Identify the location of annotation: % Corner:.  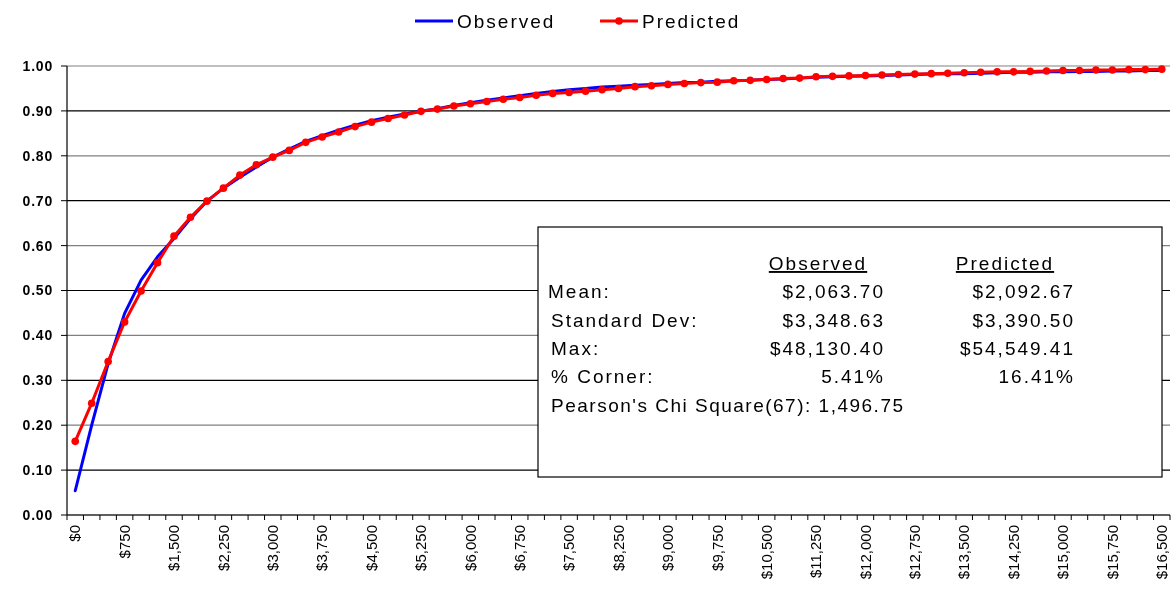
(603, 377).